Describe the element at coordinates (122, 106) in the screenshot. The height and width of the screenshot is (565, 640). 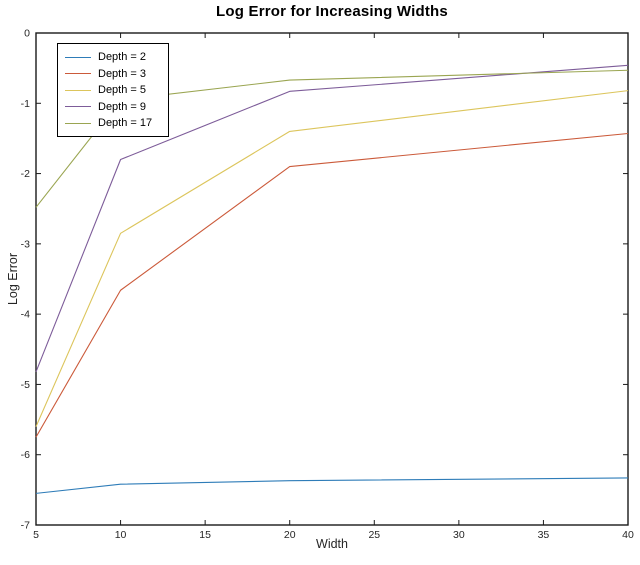
I see `legend-item-label: Depth = 9` at that location.